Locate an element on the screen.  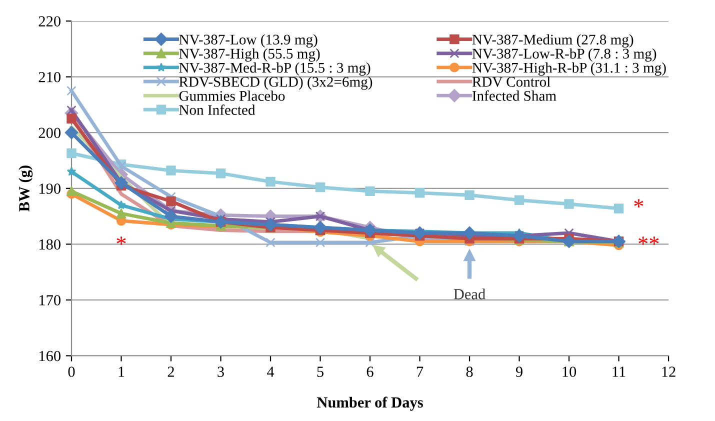
y-tick-label: 170 is located at coordinates (50, 300).